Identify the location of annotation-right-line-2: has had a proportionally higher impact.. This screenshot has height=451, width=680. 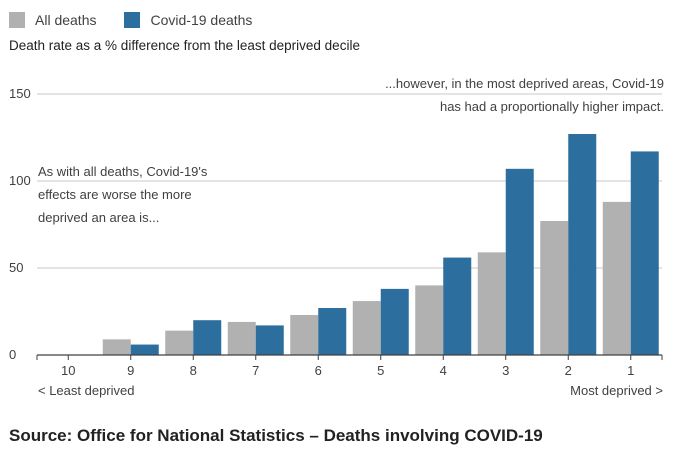
(551, 106).